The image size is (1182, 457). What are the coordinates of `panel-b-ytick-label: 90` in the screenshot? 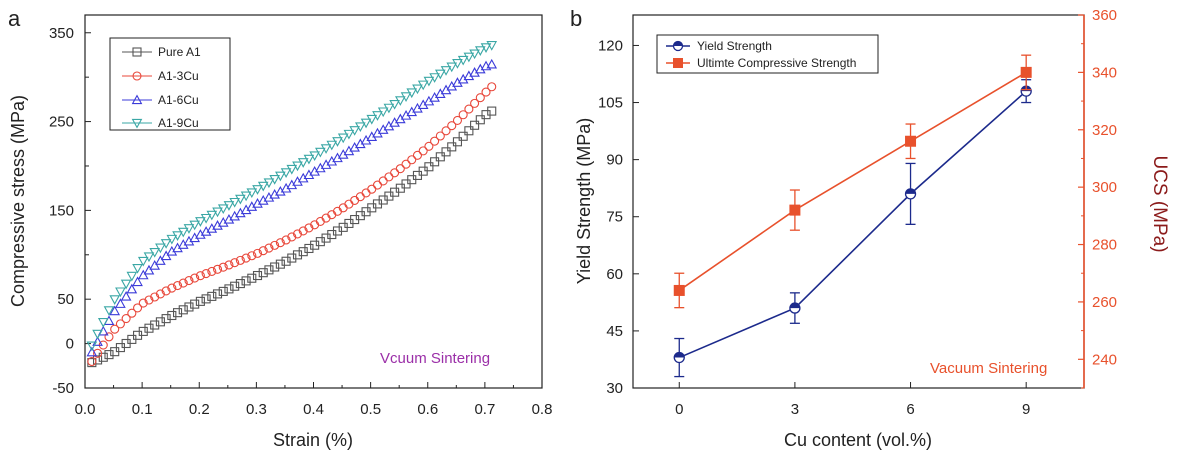 It's located at (614, 160).